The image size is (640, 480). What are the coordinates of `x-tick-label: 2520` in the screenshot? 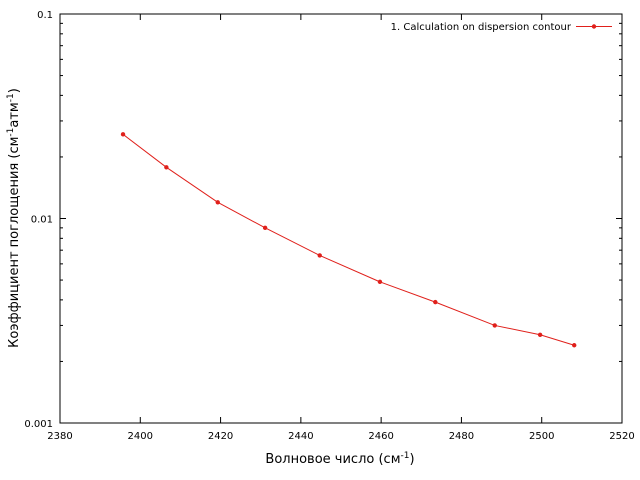 It's located at (621, 436).